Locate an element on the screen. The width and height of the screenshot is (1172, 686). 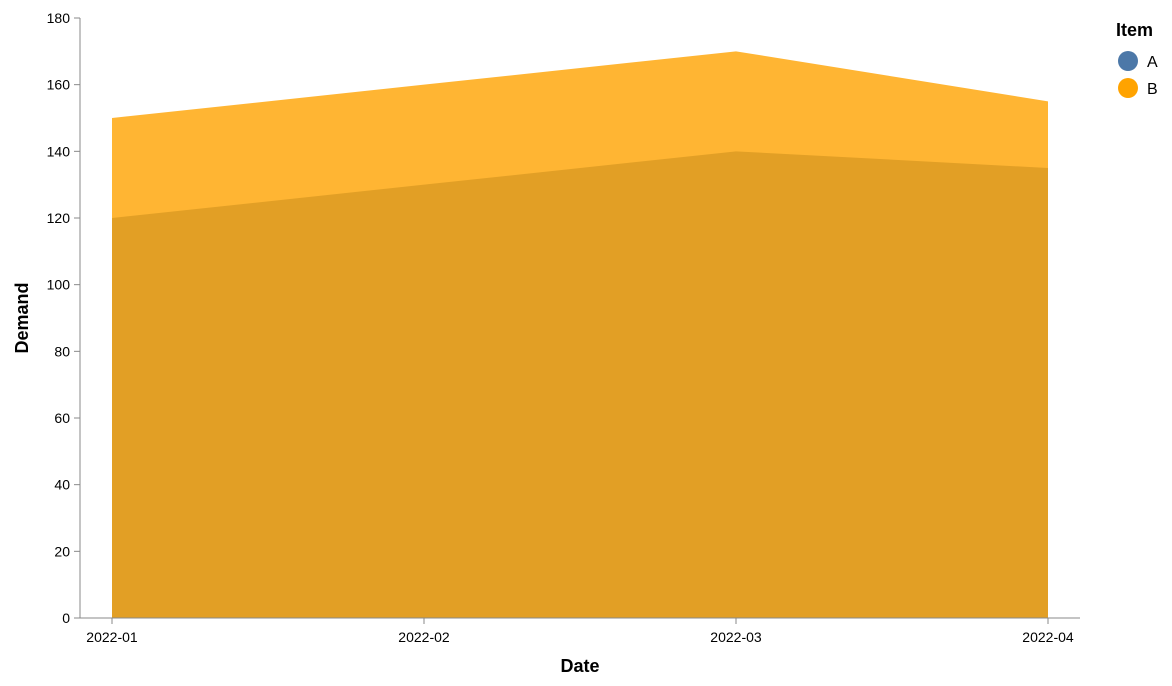
x-tick-label: 2022-02 is located at coordinates (424, 637).